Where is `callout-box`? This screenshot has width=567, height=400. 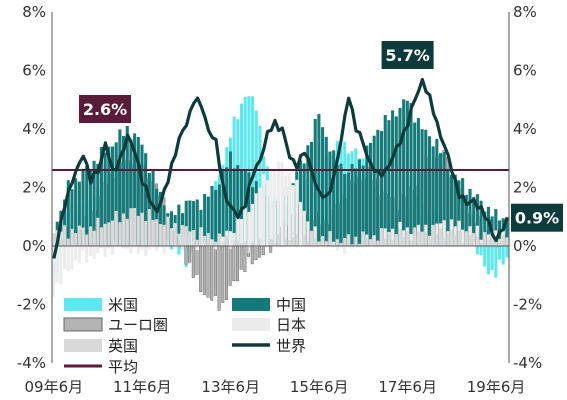 callout-box is located at coordinates (105, 109).